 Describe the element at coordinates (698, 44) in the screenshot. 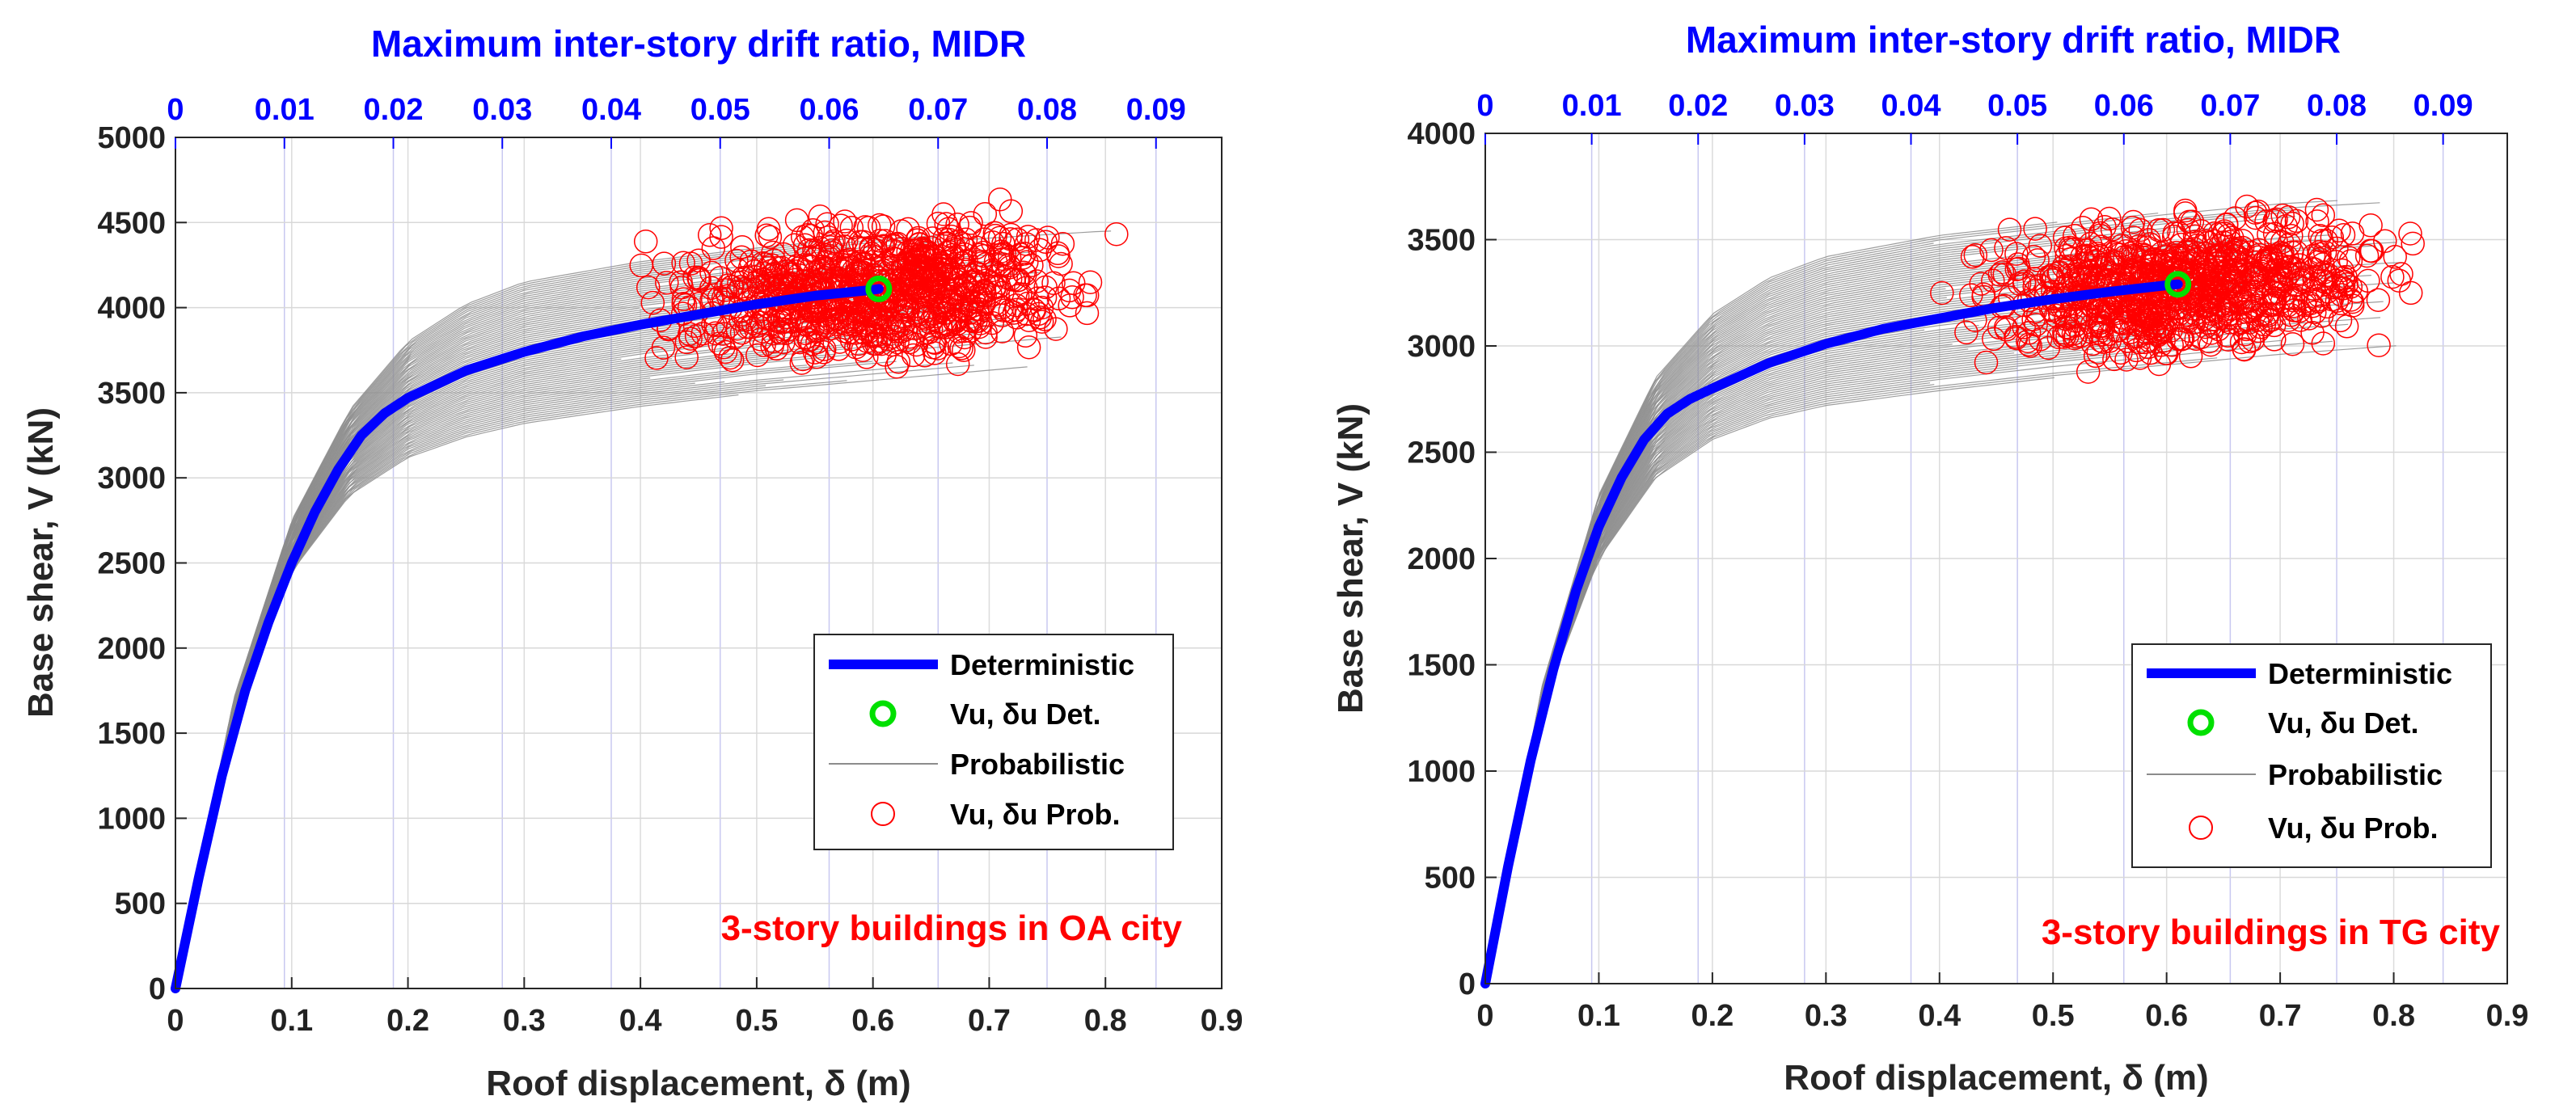

I see `top-axis-title: Maximum inter-story drift ratio, MIDR` at that location.